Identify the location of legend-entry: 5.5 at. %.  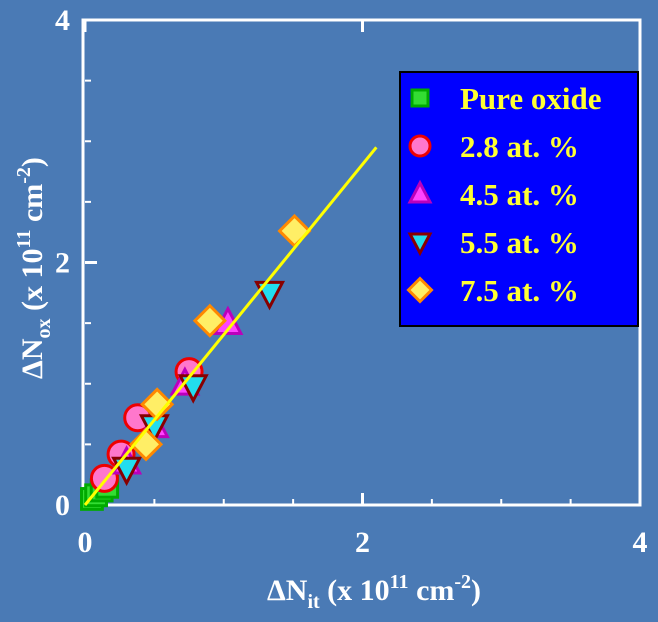
(493, 242).